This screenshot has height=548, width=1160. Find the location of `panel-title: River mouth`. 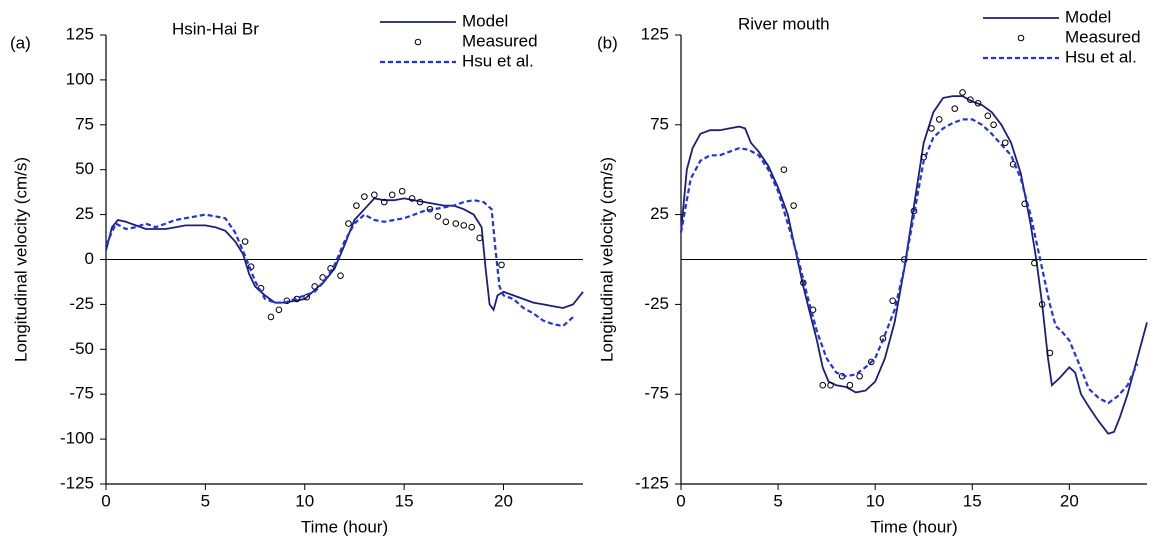

panel-title: River mouth is located at coordinates (784, 23).